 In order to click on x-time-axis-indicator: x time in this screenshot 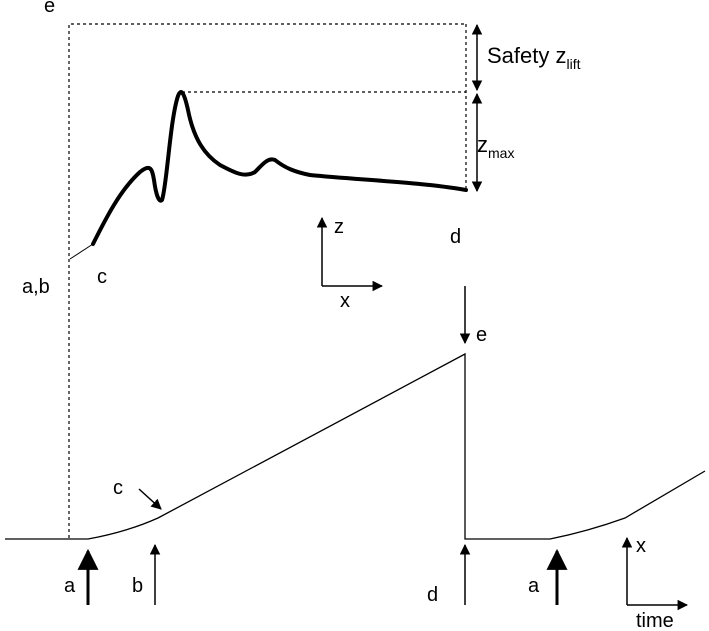, I will do `click(655, 583)`.